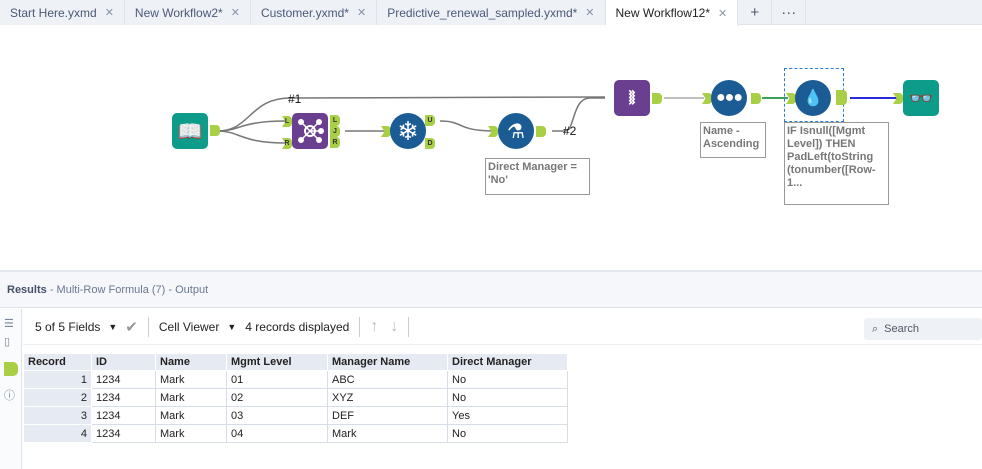 The height and width of the screenshot is (469, 982). Describe the element at coordinates (507, 362) in the screenshot. I see `column-header: Direct Manager` at that location.